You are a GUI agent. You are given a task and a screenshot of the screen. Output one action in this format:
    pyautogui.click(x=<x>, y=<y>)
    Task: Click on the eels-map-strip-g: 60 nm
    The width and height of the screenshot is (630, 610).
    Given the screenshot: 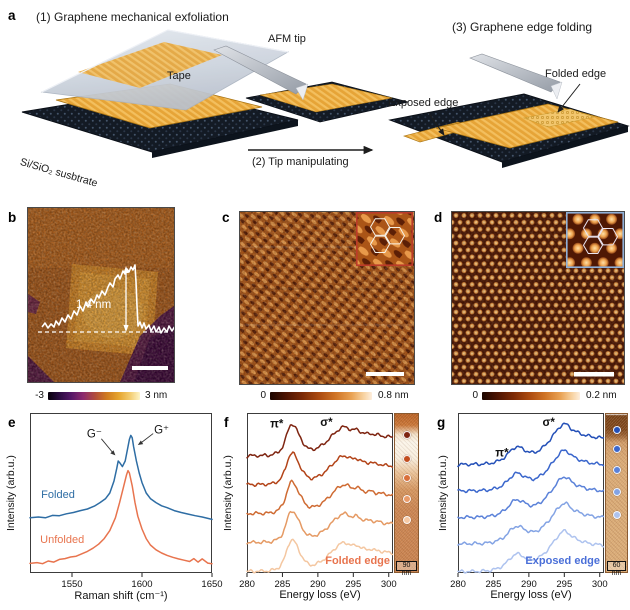 What is the action you would take?
    pyautogui.click(x=616, y=495)
    